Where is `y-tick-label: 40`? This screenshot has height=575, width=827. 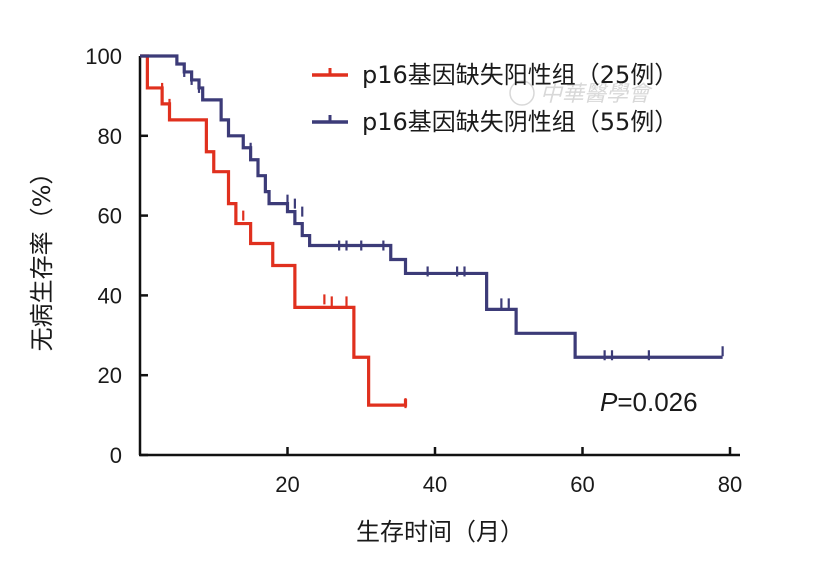 y-tick-label: 40 is located at coordinates (110, 295).